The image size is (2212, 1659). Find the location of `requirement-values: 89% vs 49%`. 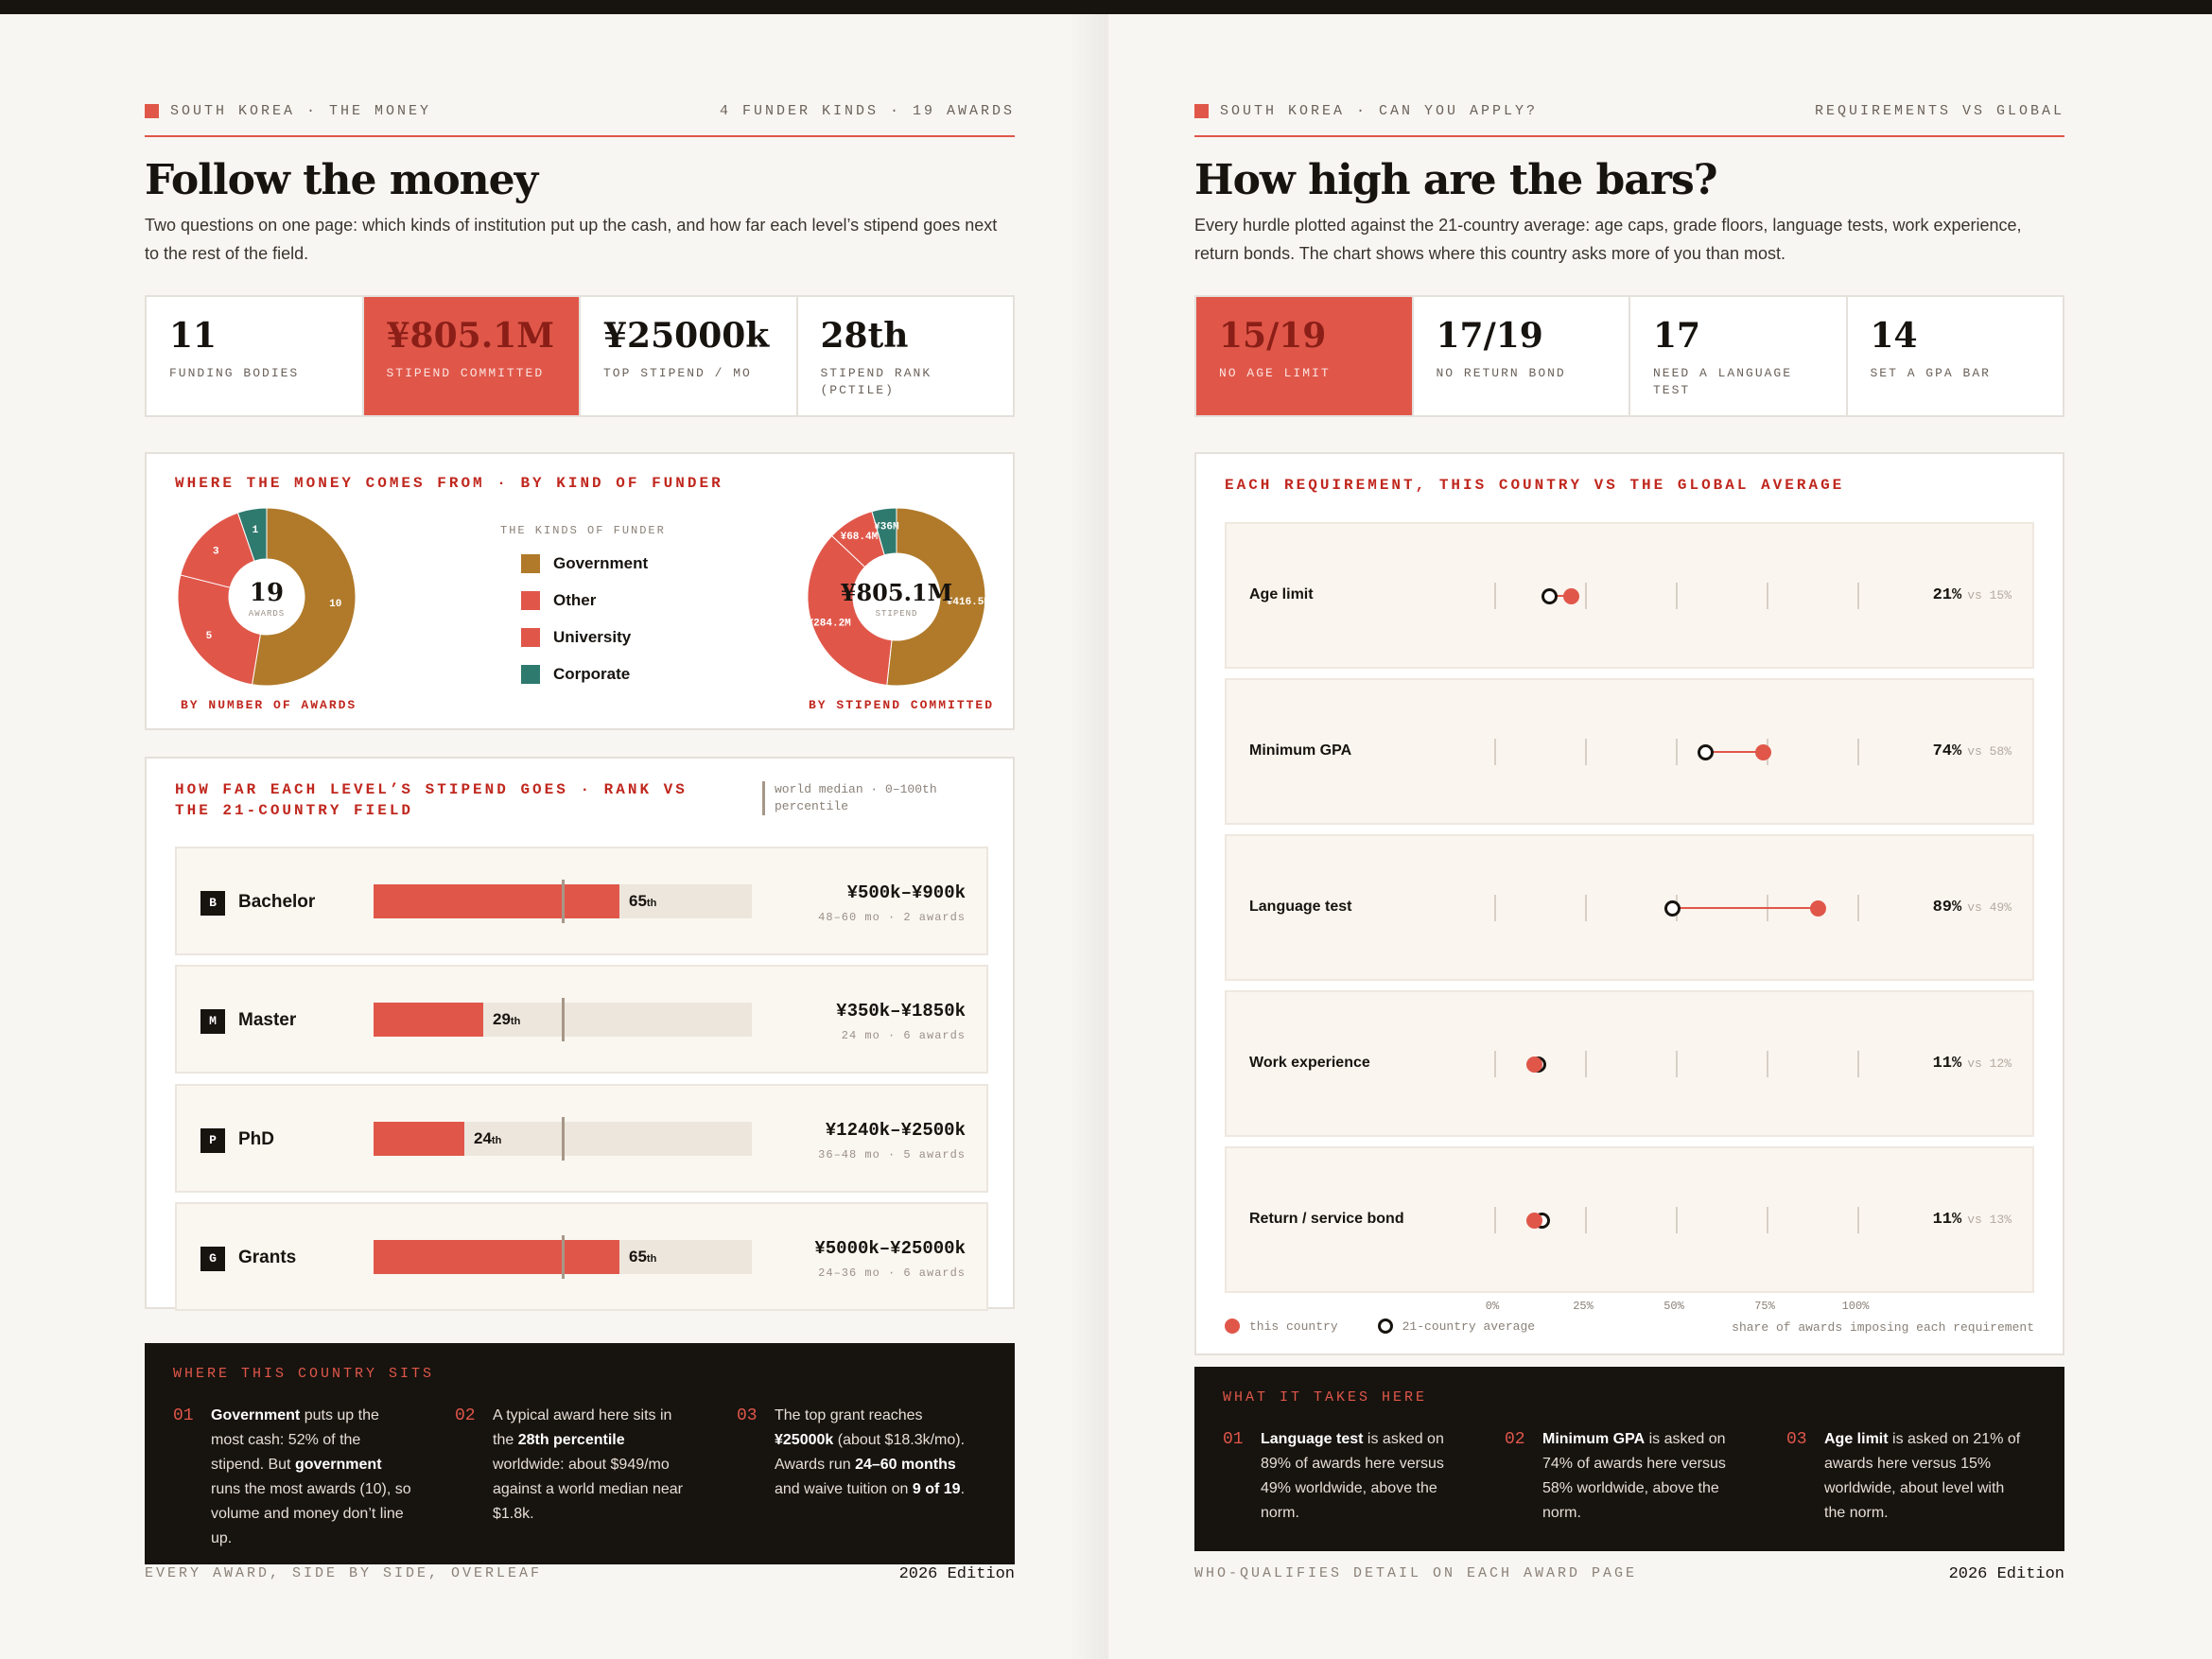

requirement-values: 89% vs 49% is located at coordinates (1972, 908).